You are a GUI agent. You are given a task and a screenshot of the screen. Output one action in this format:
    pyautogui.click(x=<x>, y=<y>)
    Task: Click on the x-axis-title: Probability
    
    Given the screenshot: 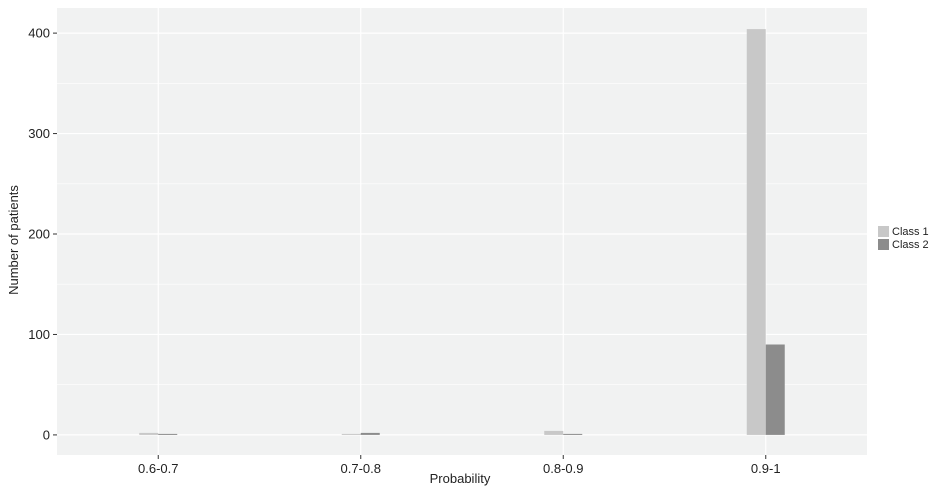 What is the action you would take?
    pyautogui.click(x=460, y=478)
    